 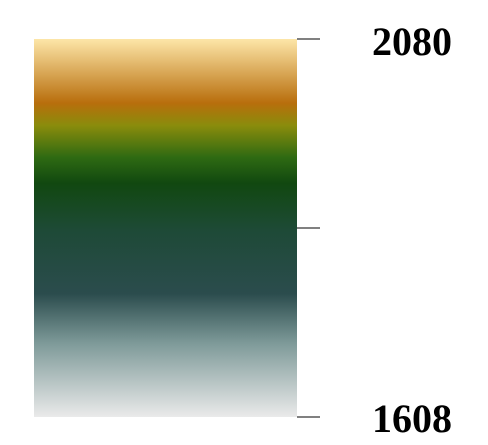 I want to click on tick-label-max: 2080, so click(x=412, y=42).